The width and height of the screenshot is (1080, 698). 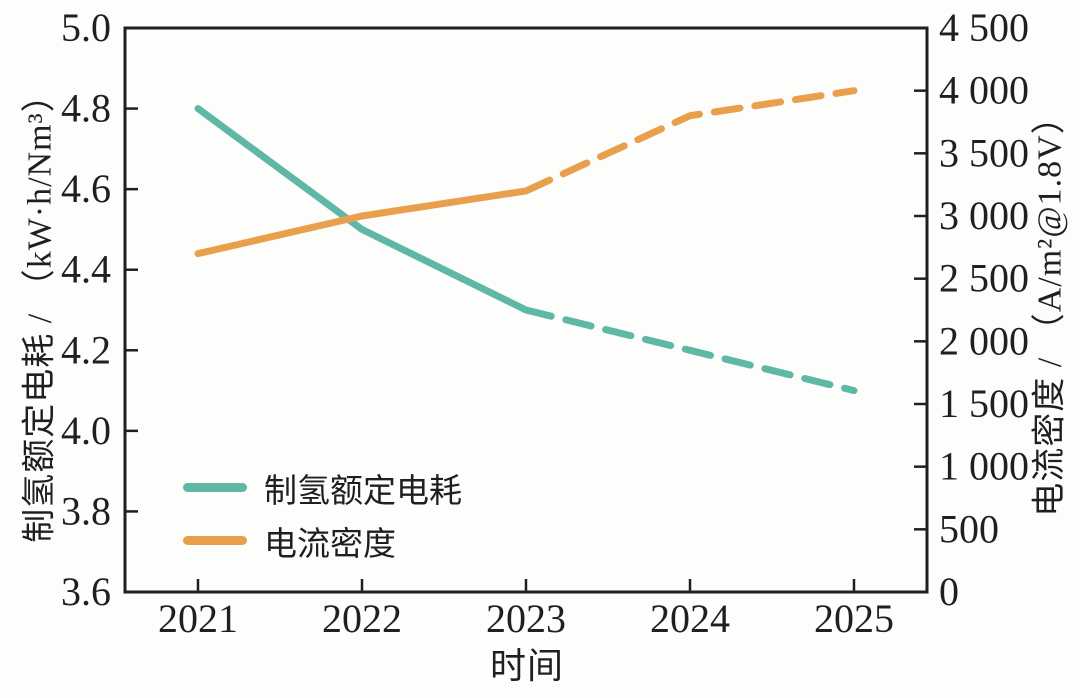 What do you see at coordinates (854, 618) in the screenshot?
I see `x-axis-tick-label: 2025` at bounding box center [854, 618].